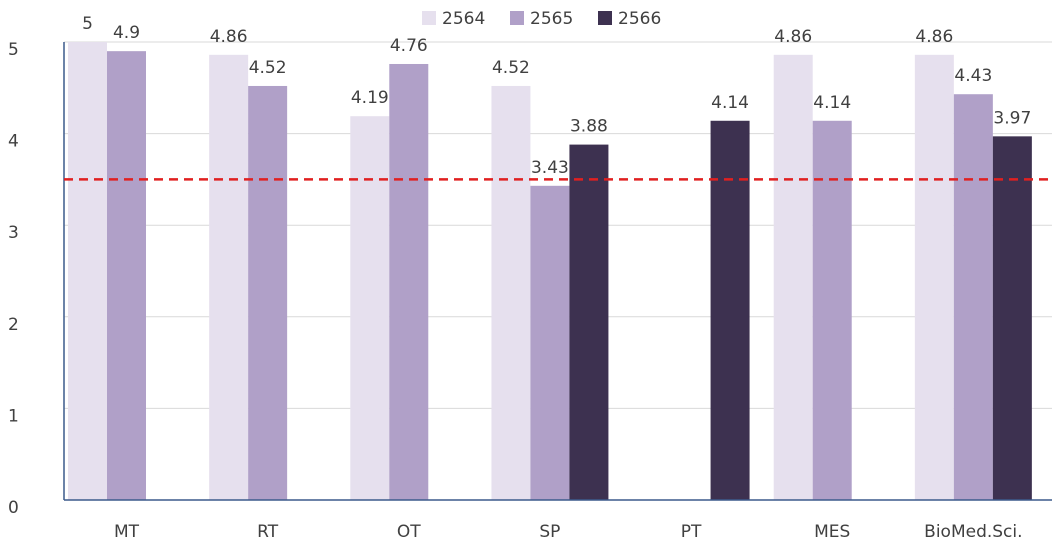  Describe the element at coordinates (639, 19) in the screenshot. I see `legend-label: 2566` at that location.